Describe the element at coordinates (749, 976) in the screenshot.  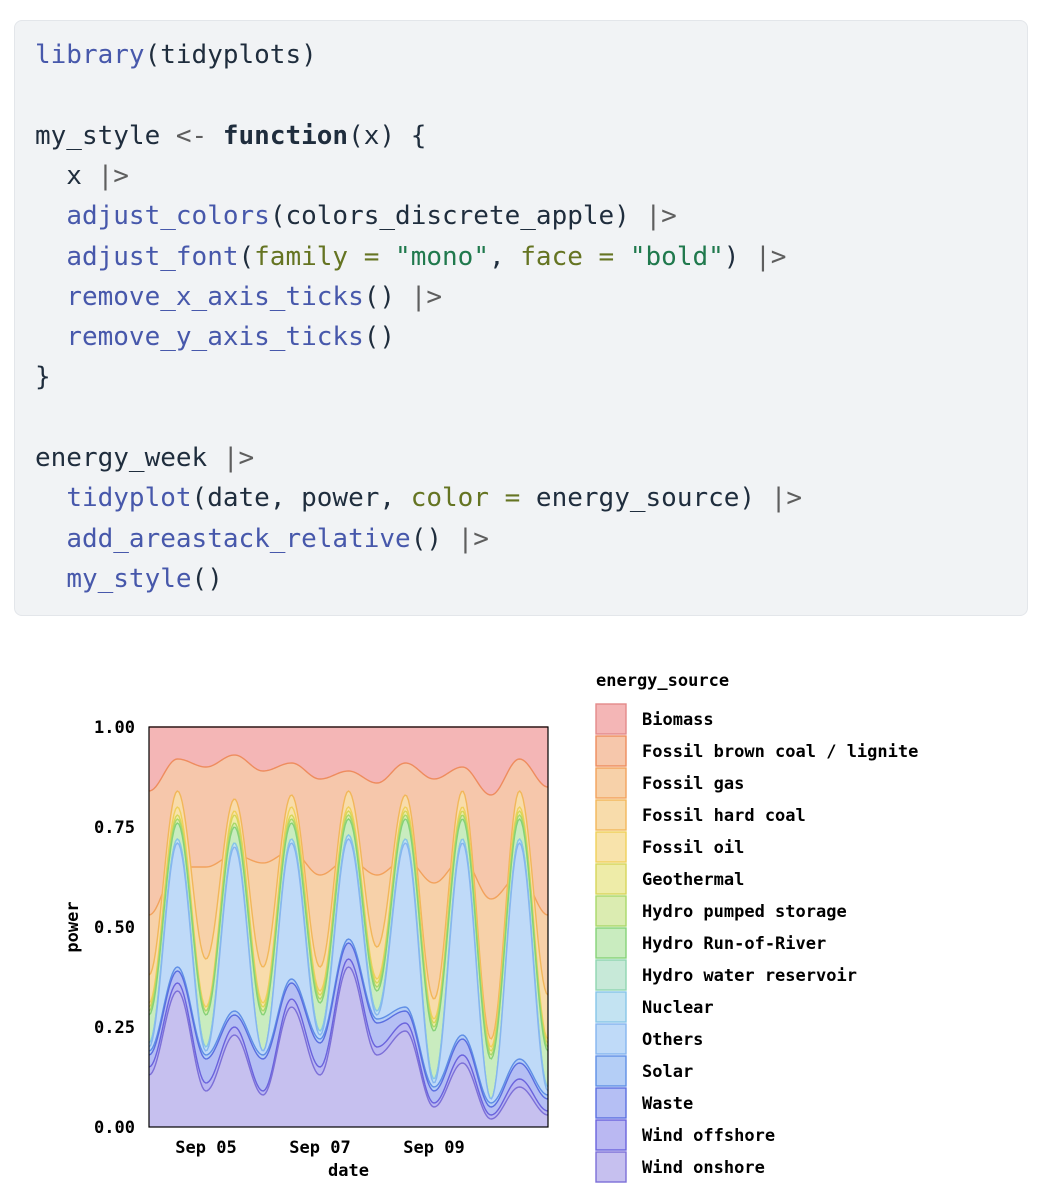
I see `legend-label: Hydro water reservoir` at that location.